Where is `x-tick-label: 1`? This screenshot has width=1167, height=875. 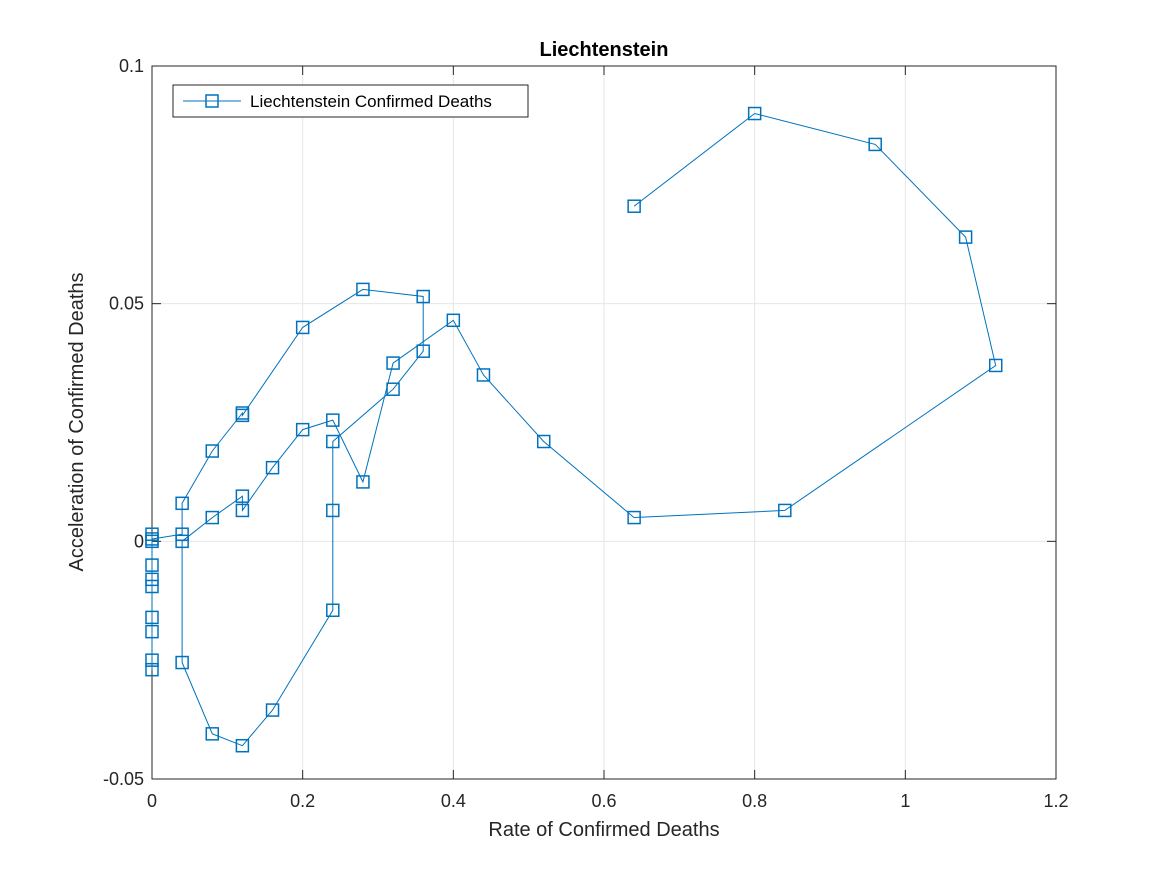
x-tick-label: 1 is located at coordinates (905, 801).